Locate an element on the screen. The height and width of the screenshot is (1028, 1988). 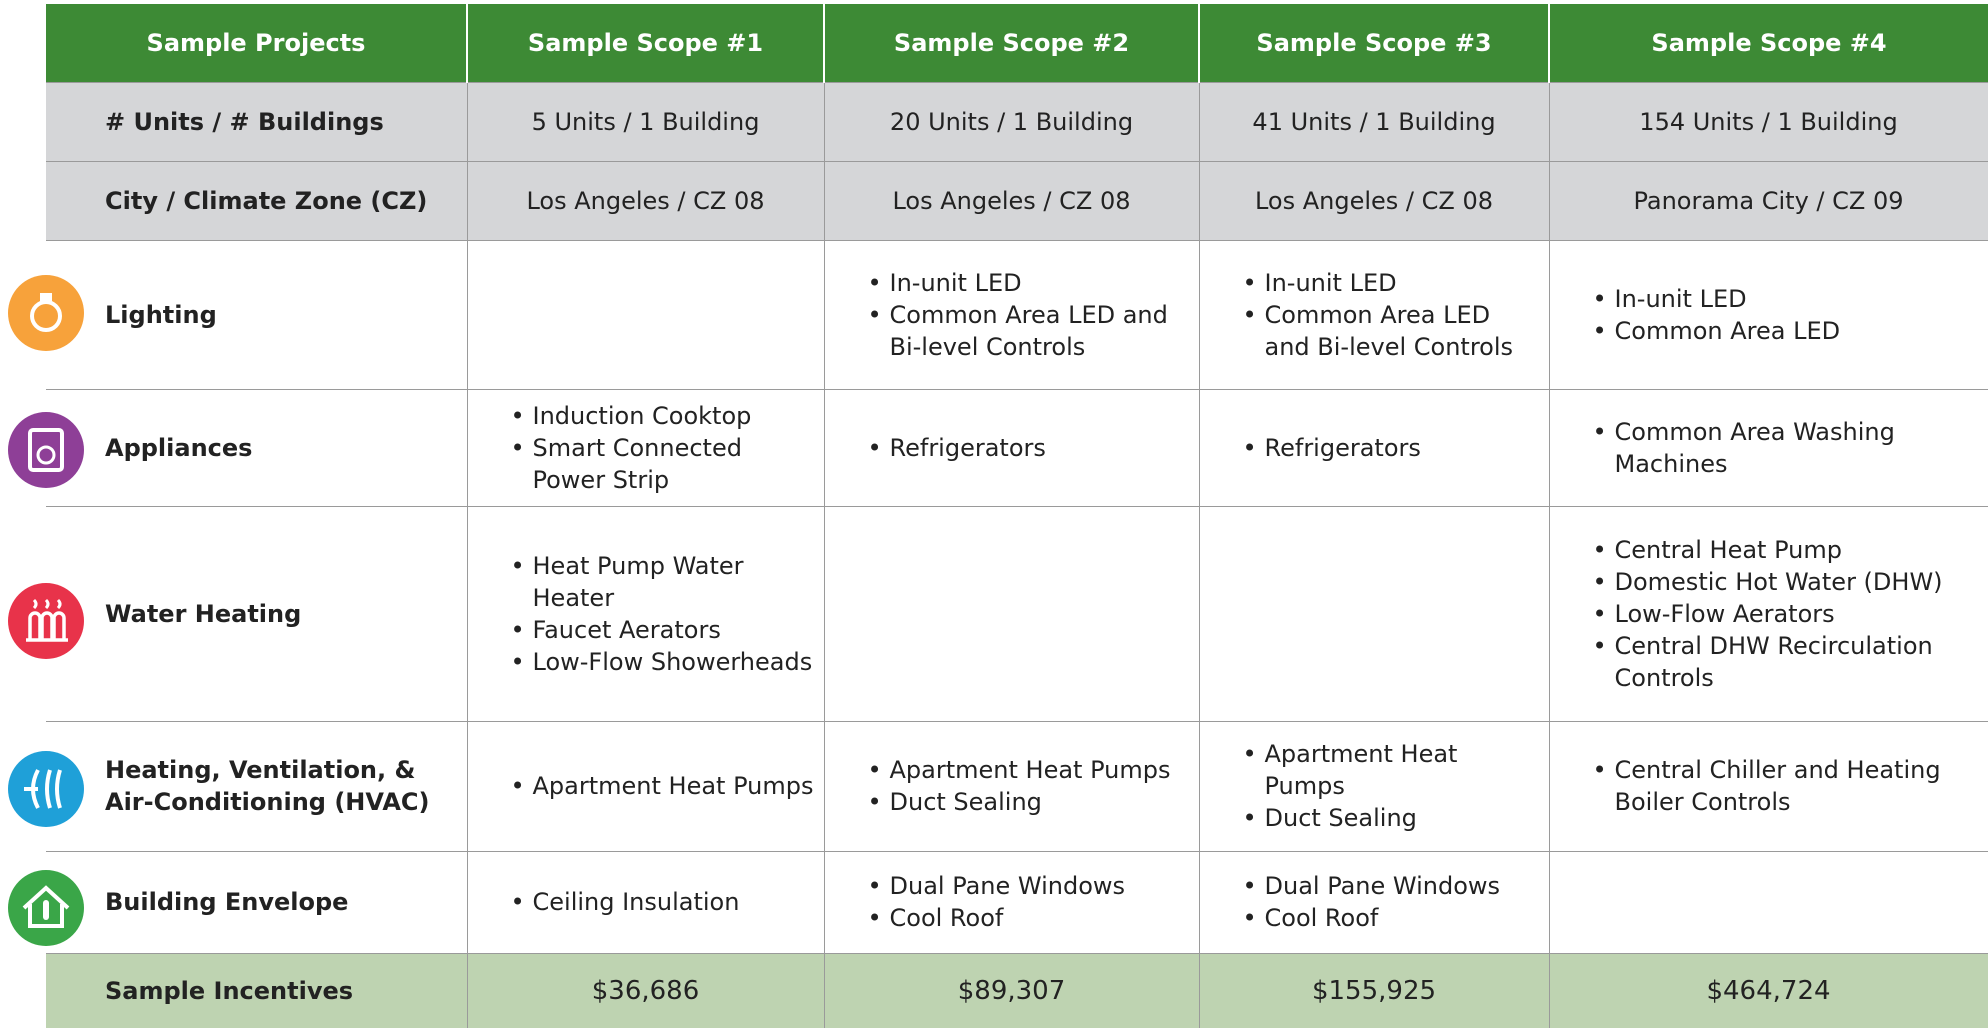
envelope-icon is located at coordinates (46, 908).